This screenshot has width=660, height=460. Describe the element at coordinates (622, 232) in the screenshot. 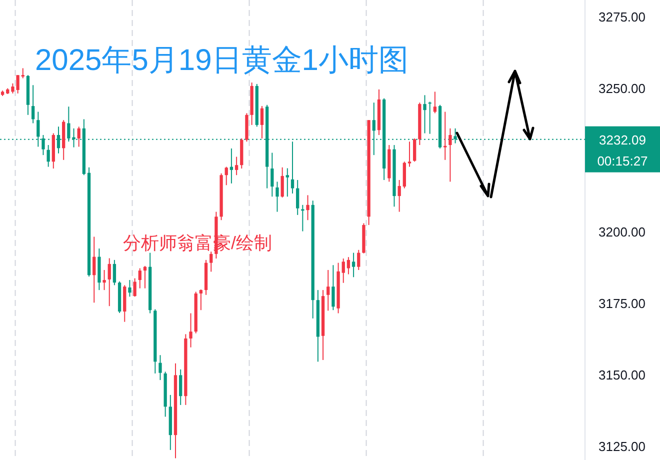

I see `y-tick-label: 3200.00` at that location.